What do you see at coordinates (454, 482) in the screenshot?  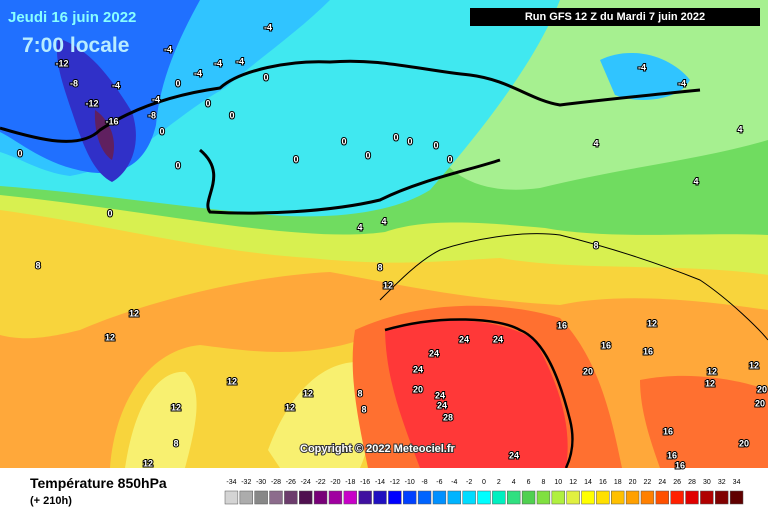 I see `scale-label: -4` at bounding box center [454, 482].